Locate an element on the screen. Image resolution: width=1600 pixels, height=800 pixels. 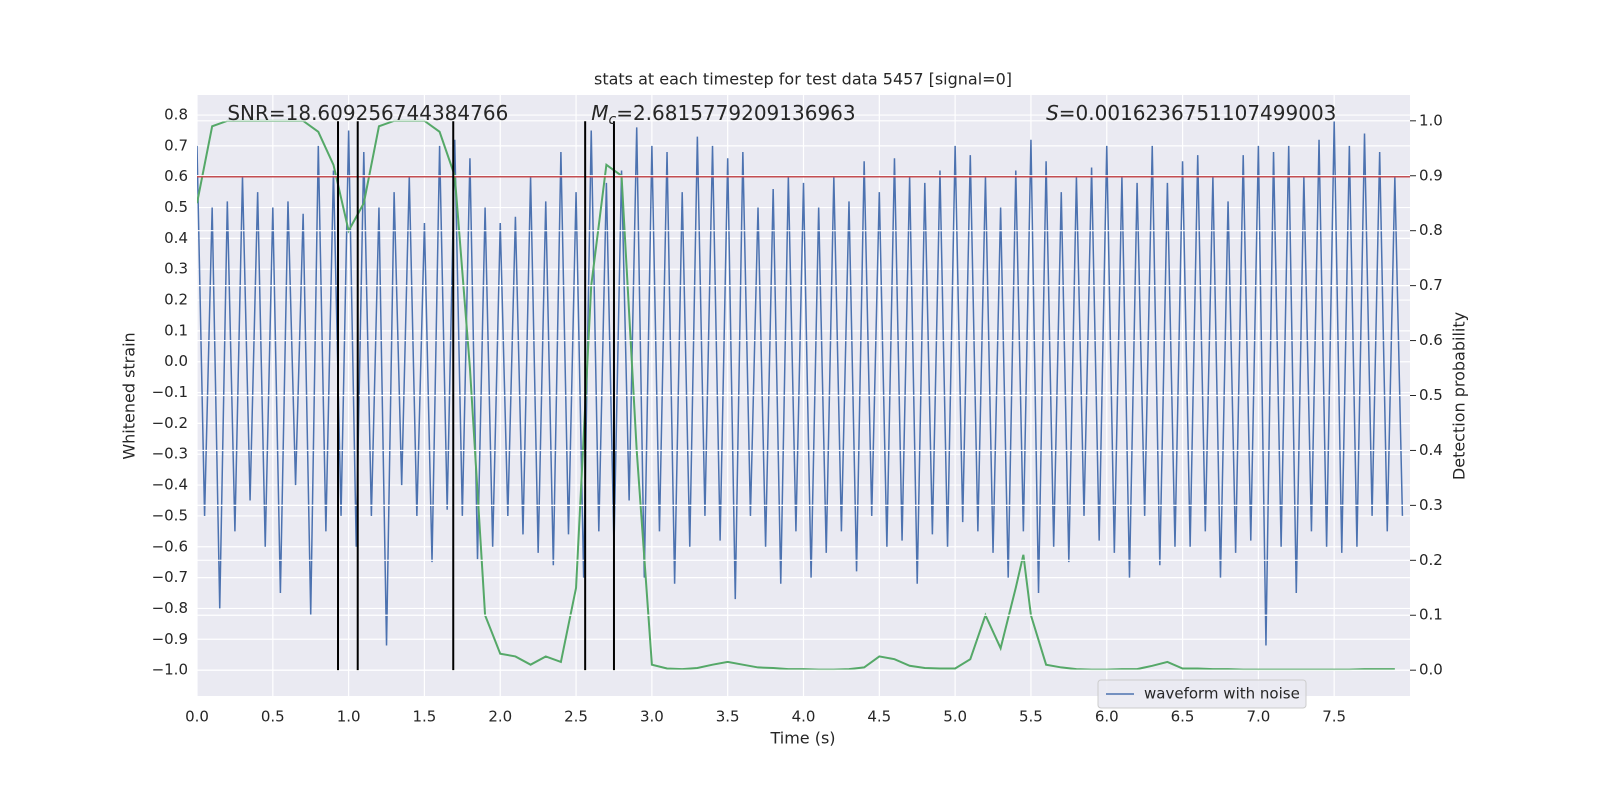
y2-tick-label: 0.3 is located at coordinates (1431, 505).